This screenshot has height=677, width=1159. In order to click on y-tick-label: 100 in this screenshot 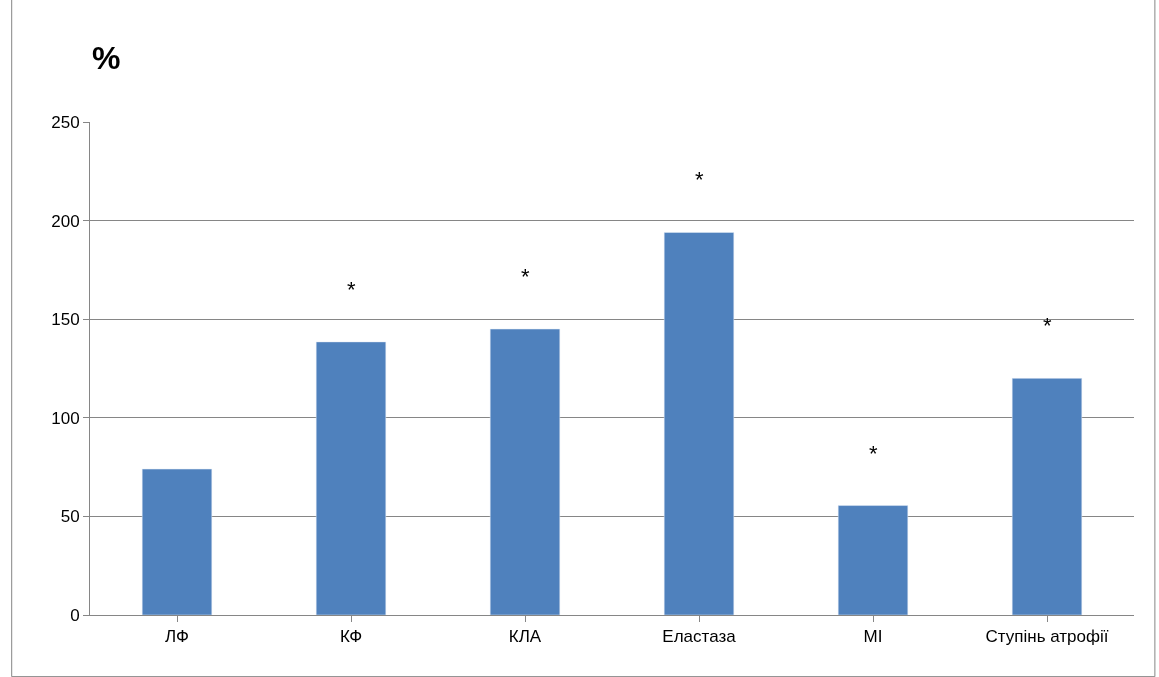, I will do `click(65, 418)`.